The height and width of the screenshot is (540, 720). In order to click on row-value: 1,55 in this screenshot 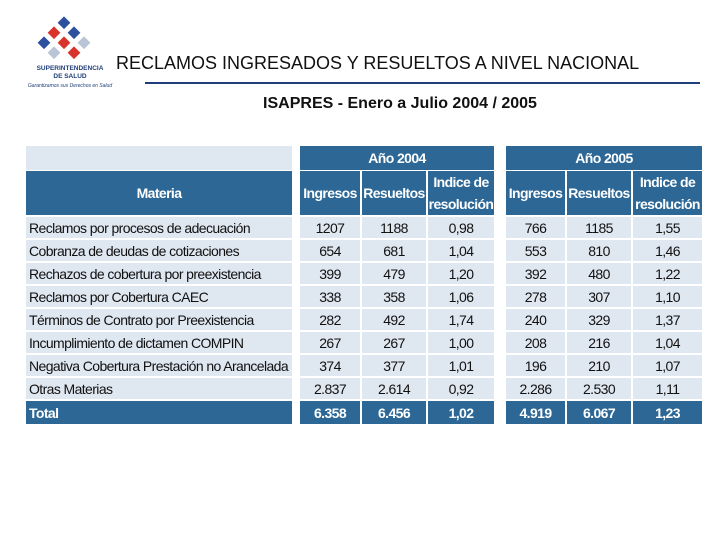, I will do `click(667, 227)`.